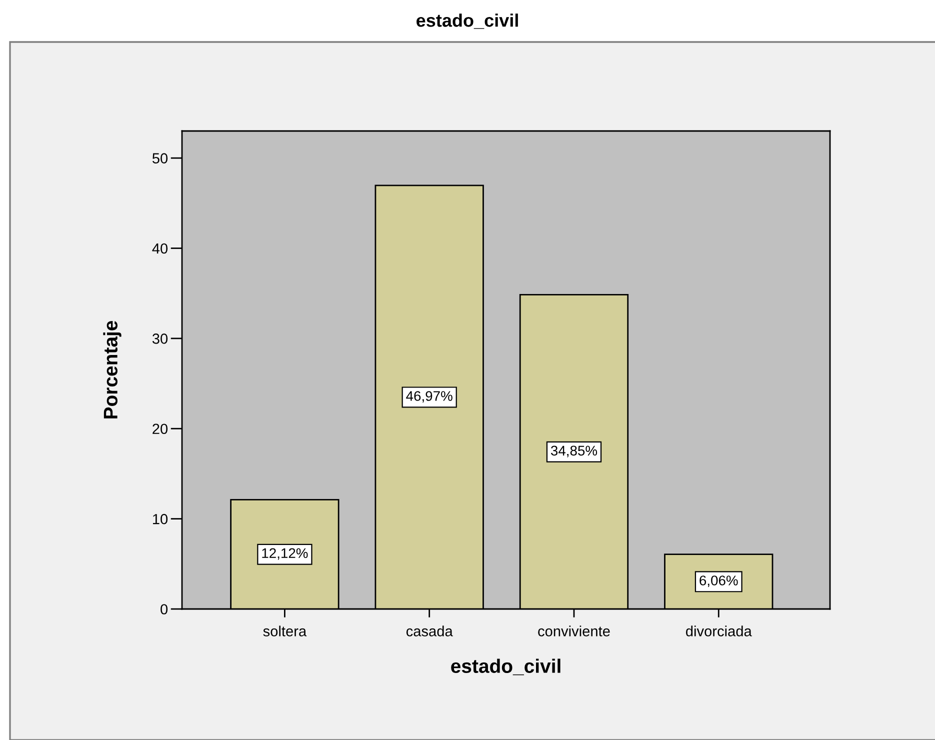  What do you see at coordinates (164, 609) in the screenshot?
I see `y-tick-label: 0` at bounding box center [164, 609].